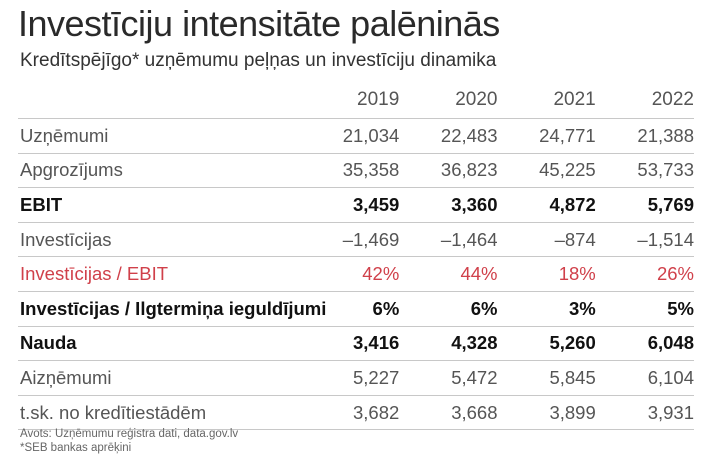 This screenshot has width=706, height=454. I want to click on value-cell: 3,931, so click(670, 412).